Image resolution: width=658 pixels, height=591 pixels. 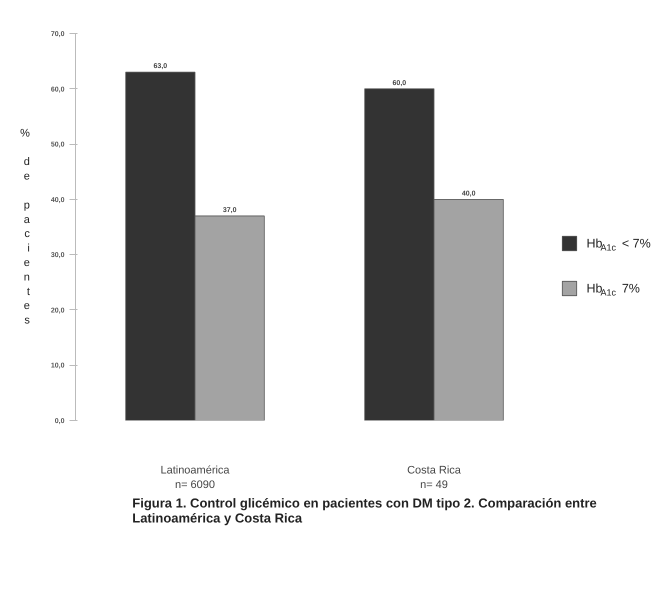 What do you see at coordinates (364, 511) in the screenshot?
I see `text: Figura 1. Control glicémico en pacientes con DM tipo 2. Comparación entre Latinoamérica y Costa Rica` at bounding box center [364, 511].